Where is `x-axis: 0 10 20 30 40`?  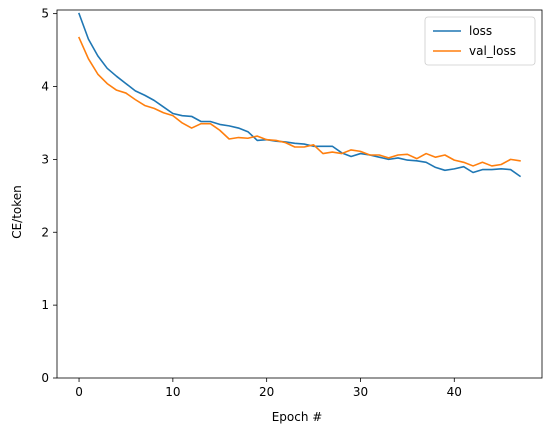 x-axis: 0 10 20 30 40 is located at coordinates (268, 388).